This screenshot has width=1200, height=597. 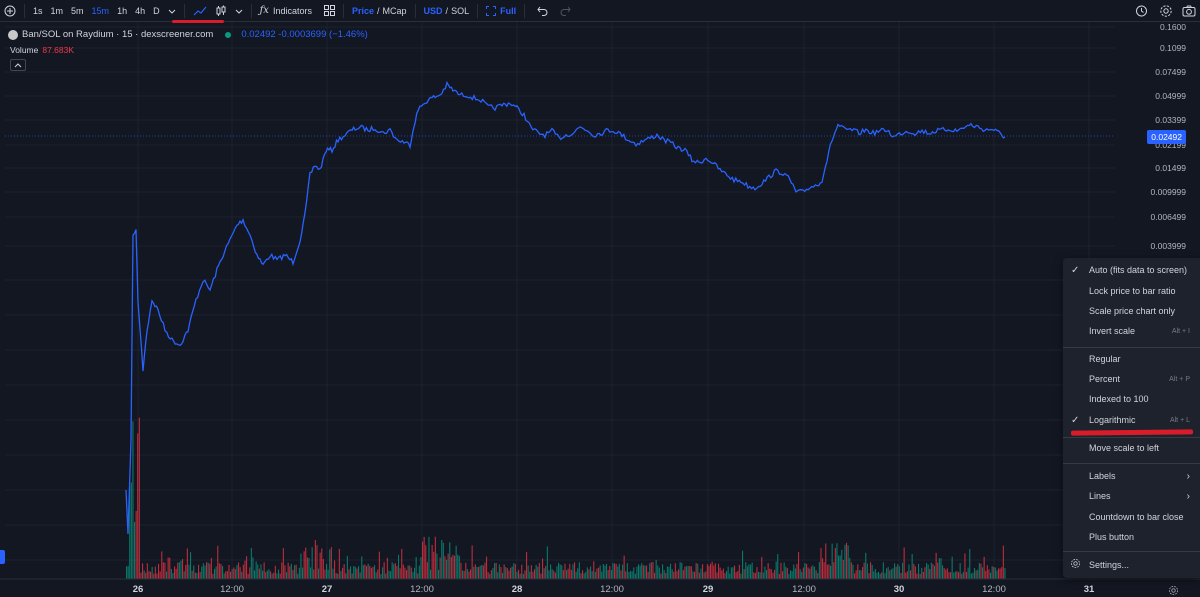 What do you see at coordinates (447, 11) in the screenshot?
I see `usd-sol-toggle: USD / SOL` at bounding box center [447, 11].